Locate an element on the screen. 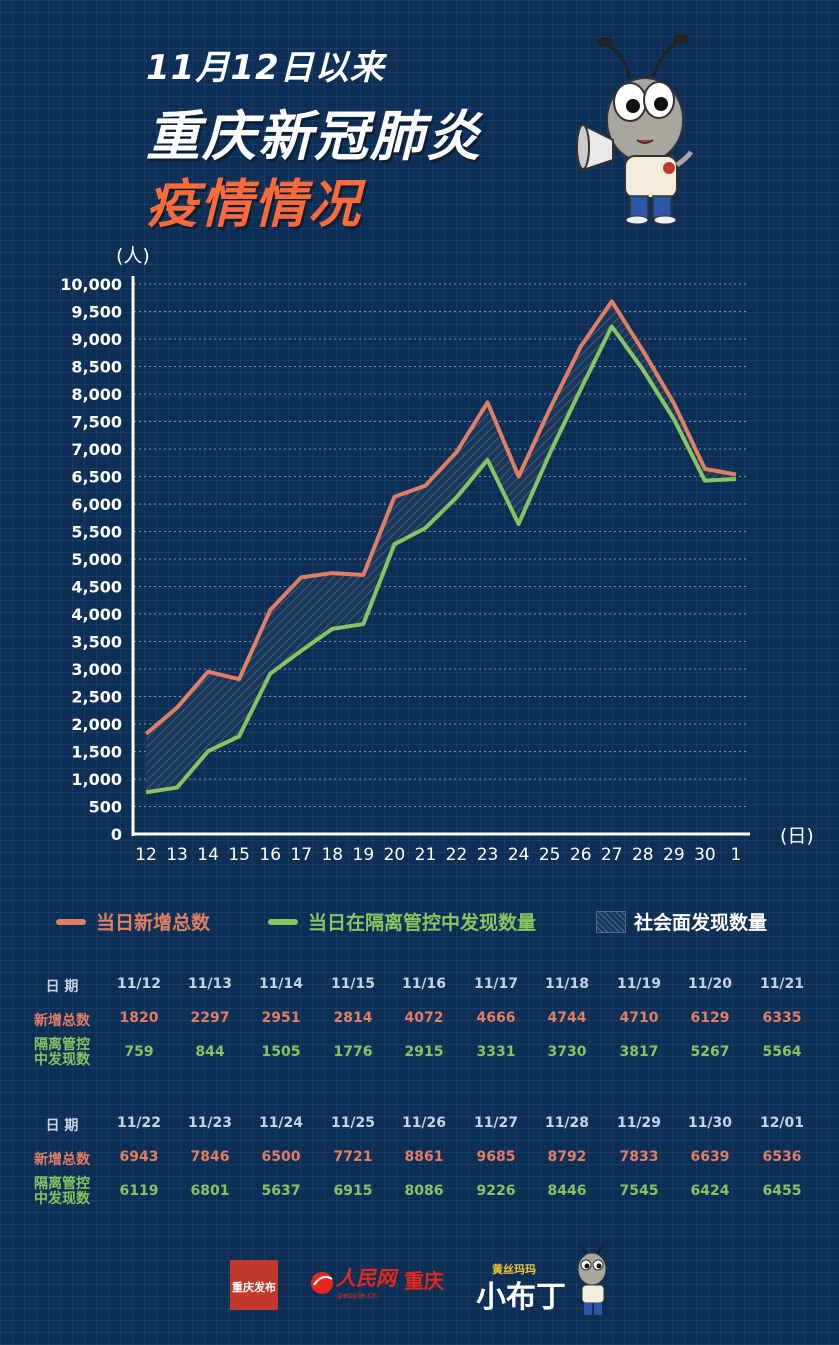 The image size is (839, 1345). logo3-top: 黄丝玛玛 is located at coordinates (514, 1269).